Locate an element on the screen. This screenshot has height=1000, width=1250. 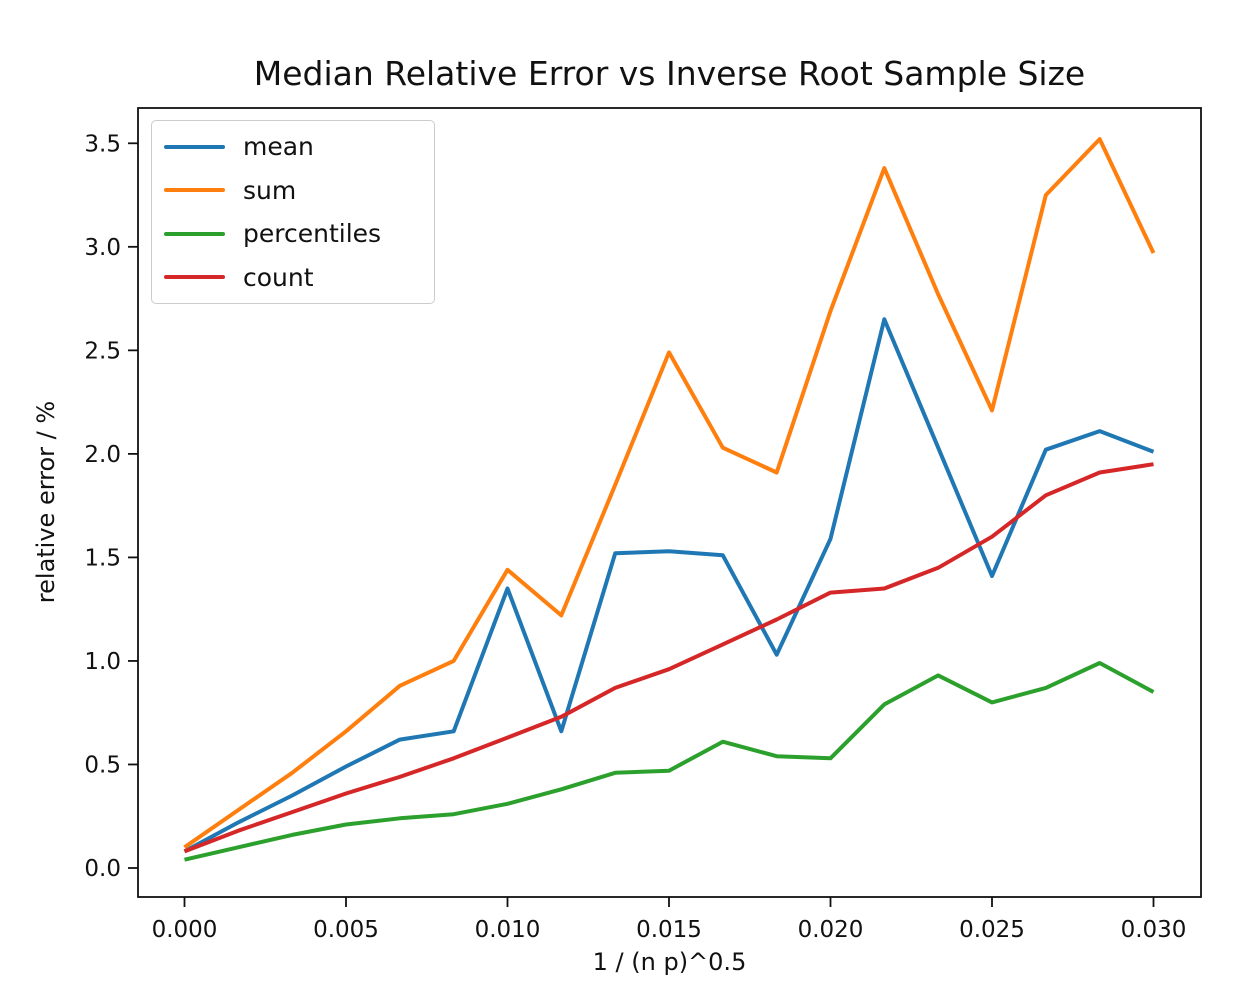
x-tick-label: 0.030 is located at coordinates (1154, 930).